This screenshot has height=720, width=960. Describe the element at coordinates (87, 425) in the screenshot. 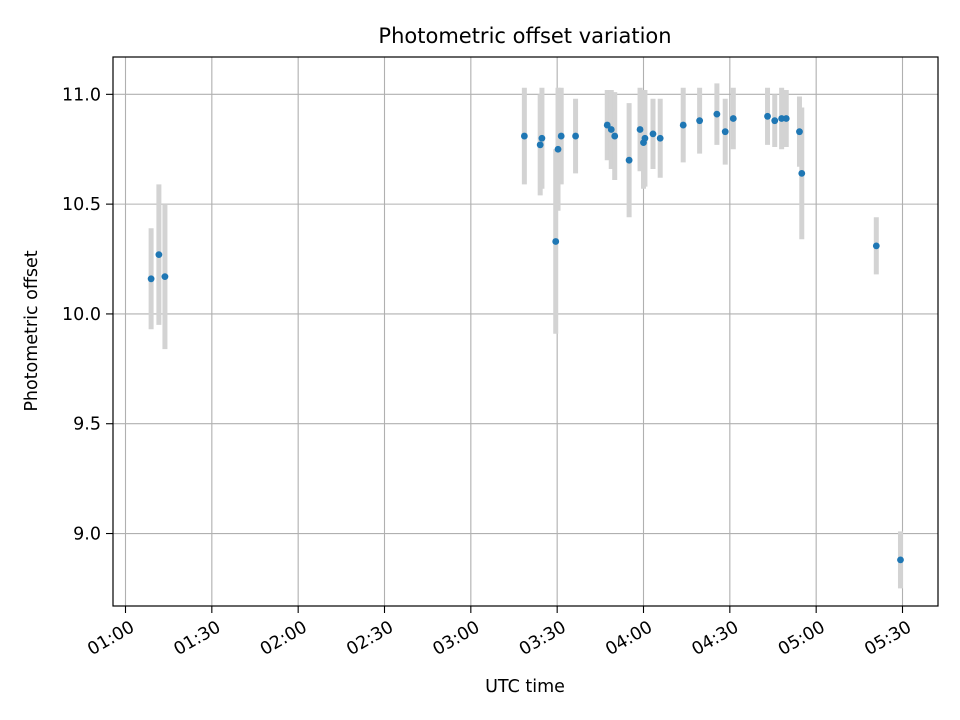

I see `y-tick-label: 9.5` at that location.